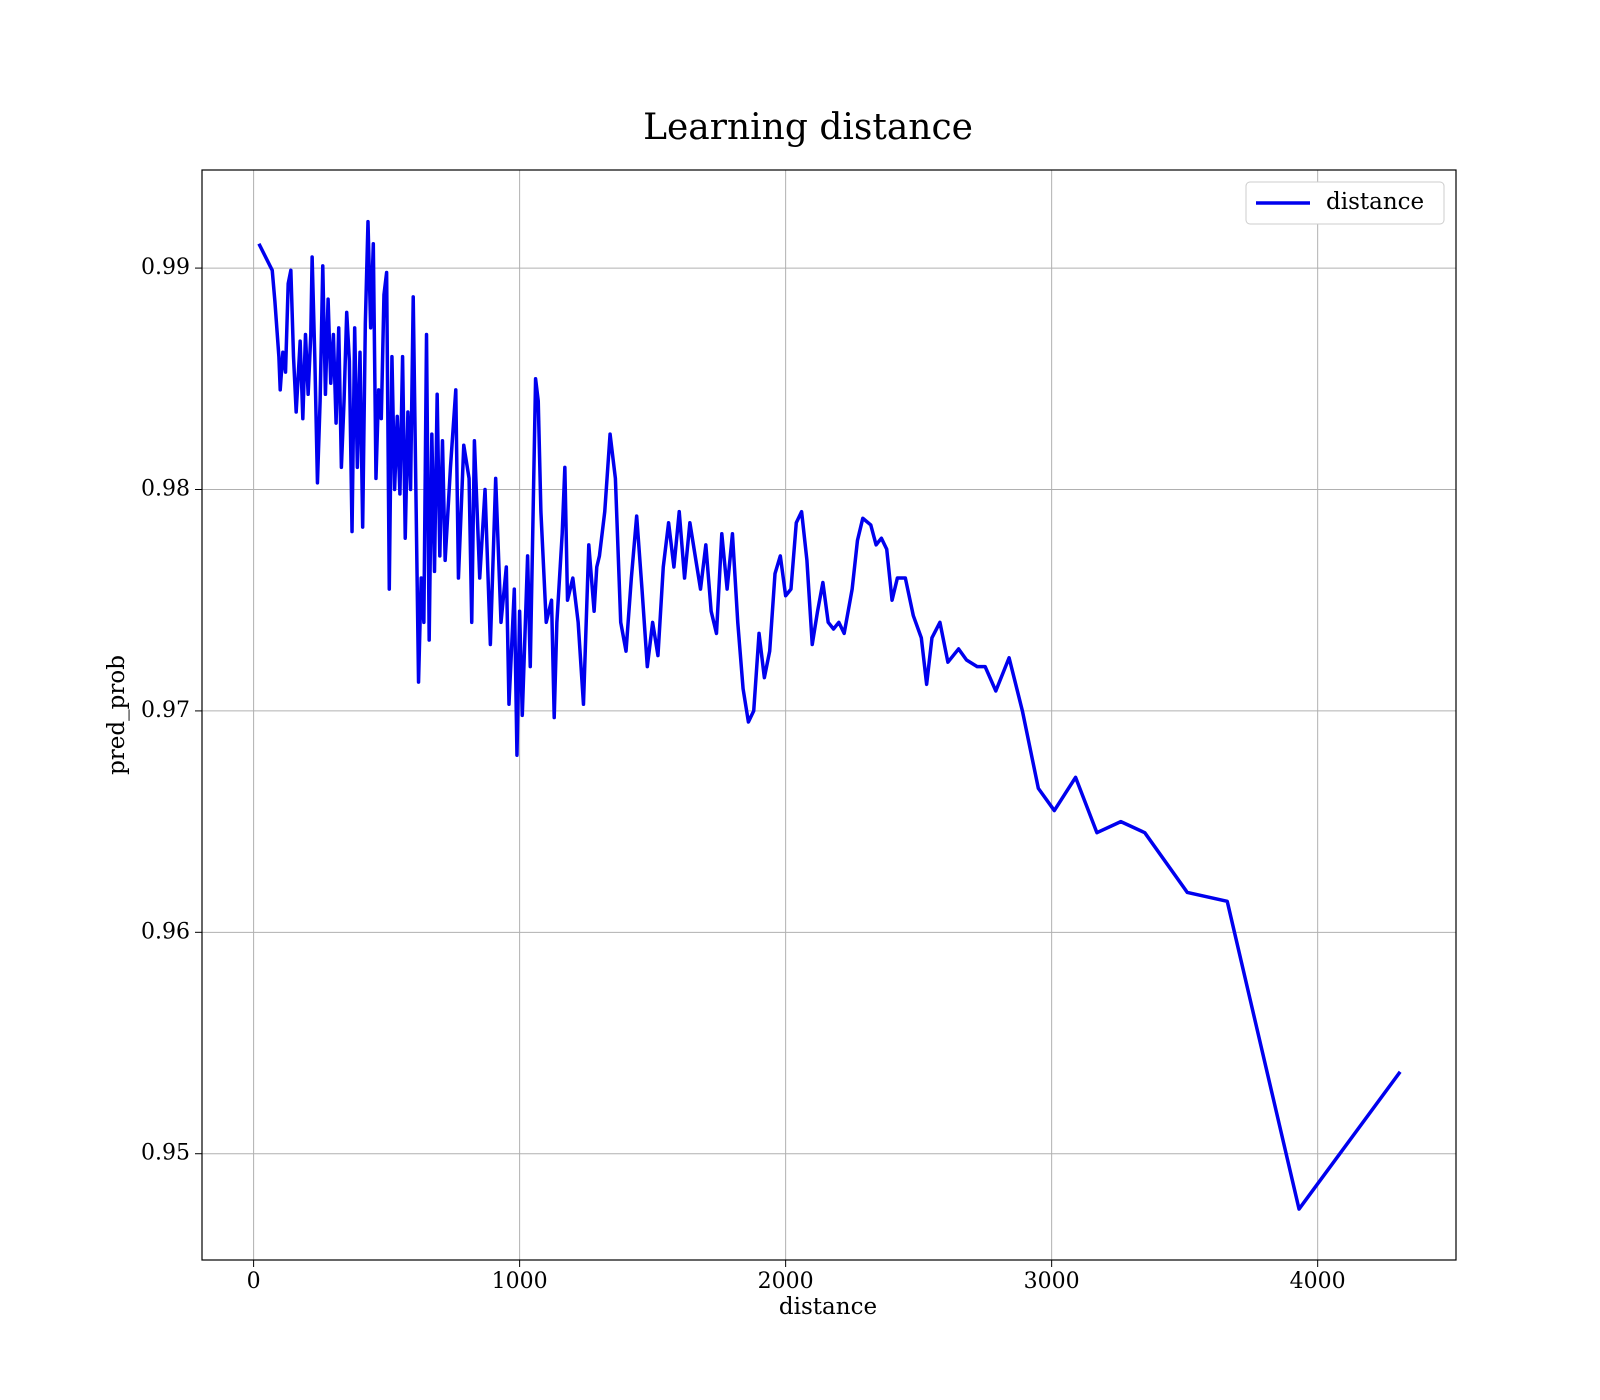  I want to click on legend-box, so click(1345, 203).